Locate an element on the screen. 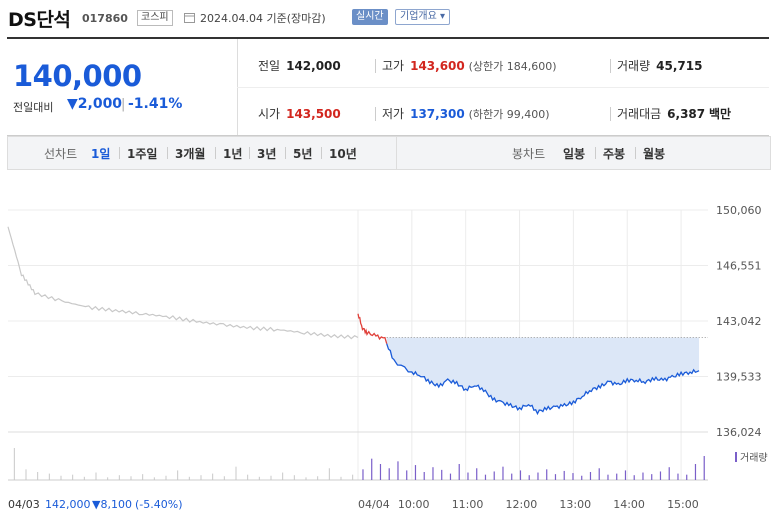 The width and height of the screenshot is (773, 524). hover-info: 04/03 142,000 ▼8,100 (-5.40%) is located at coordinates (95, 504).